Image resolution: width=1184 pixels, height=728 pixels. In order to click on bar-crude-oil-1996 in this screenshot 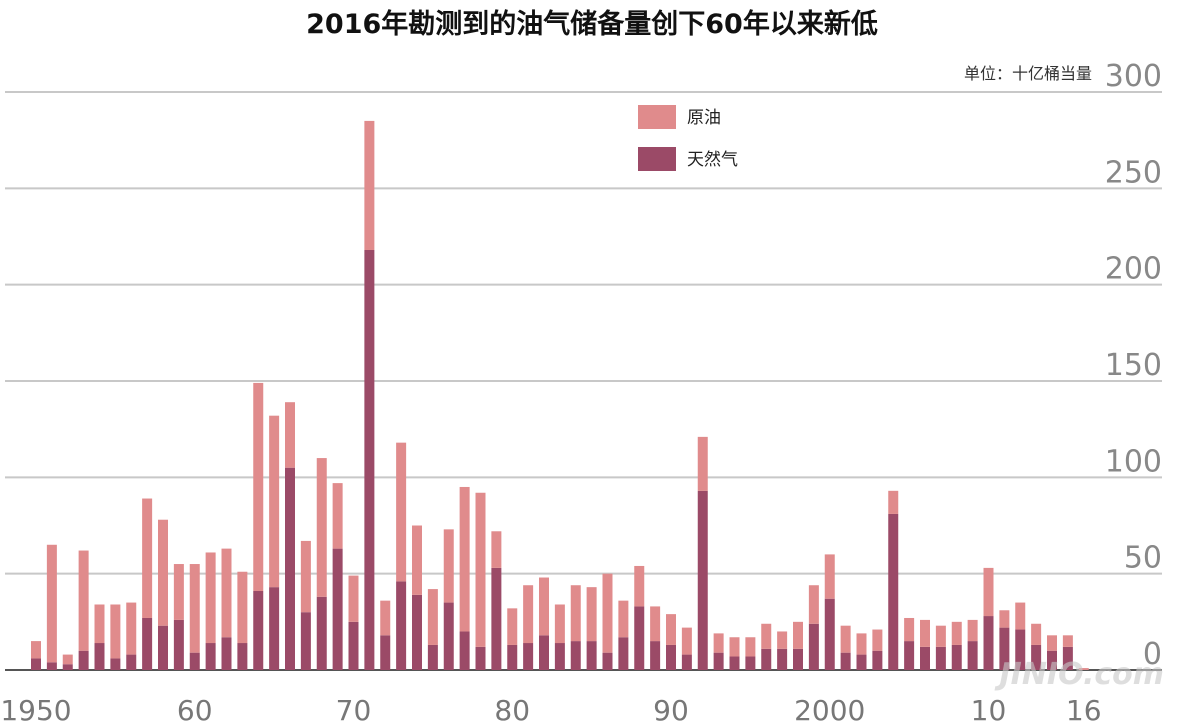, I will do `click(766, 636)`.